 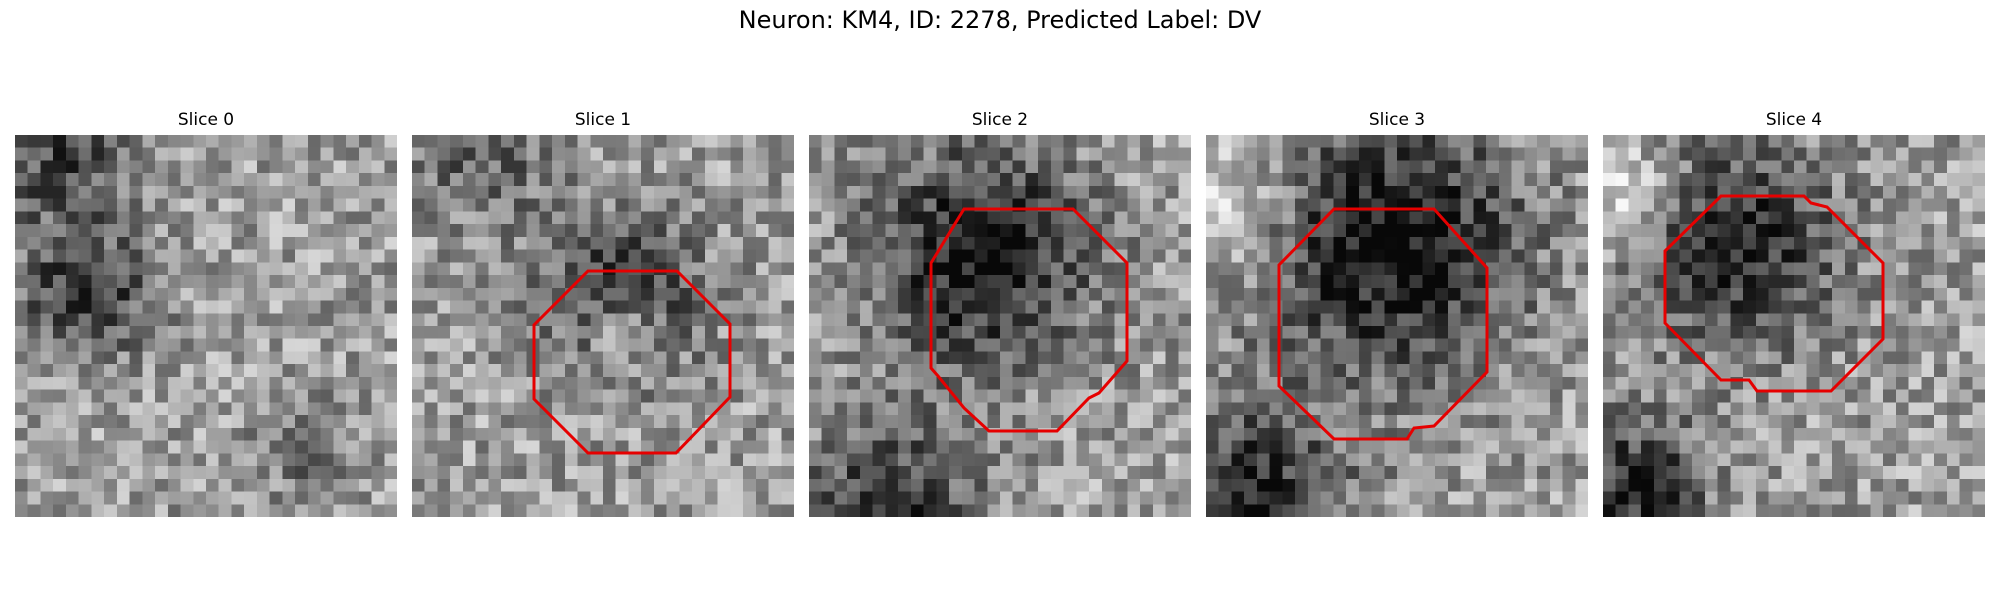 I want to click on slice-panel-4: Slice 4, so click(x=1794, y=313).